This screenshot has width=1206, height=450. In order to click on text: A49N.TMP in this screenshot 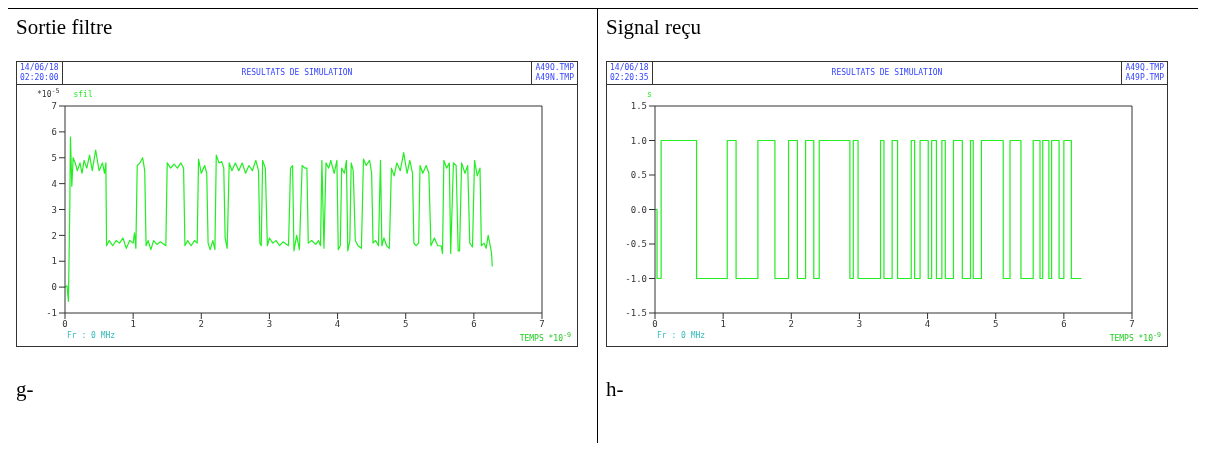, I will do `click(554, 78)`.